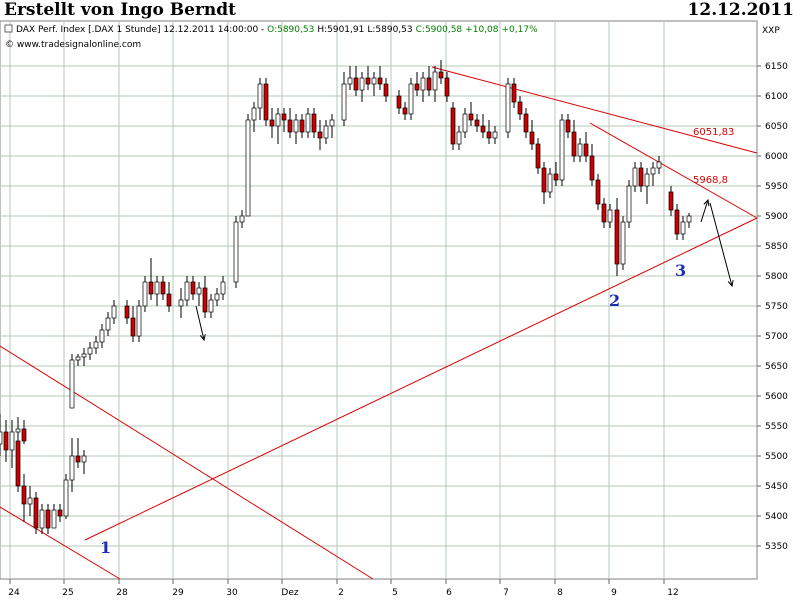 The image size is (800, 600). Describe the element at coordinates (776, 337) in the screenshot. I see `y-tick-label: 5700` at that location.